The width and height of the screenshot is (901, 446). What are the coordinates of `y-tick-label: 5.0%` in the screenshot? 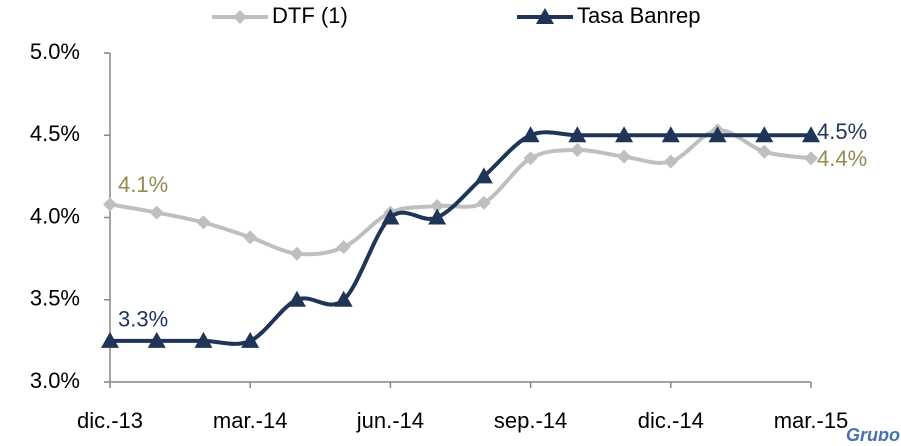 It's located at (55, 51).